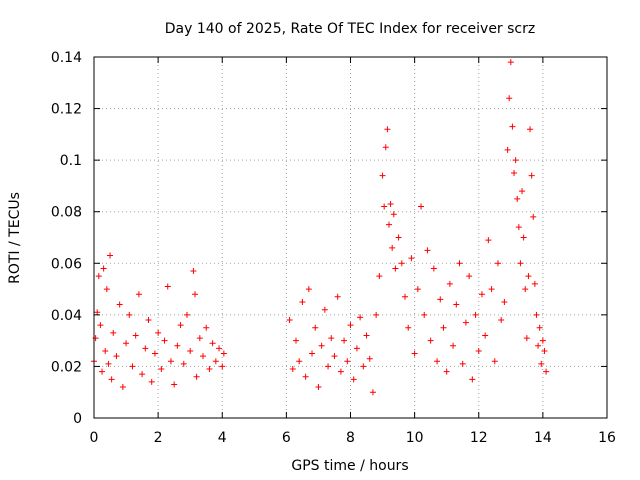 This screenshot has width=640, height=480. Describe the element at coordinates (66, 213) in the screenshot. I see `y-tick-label: 0.08` at that location.